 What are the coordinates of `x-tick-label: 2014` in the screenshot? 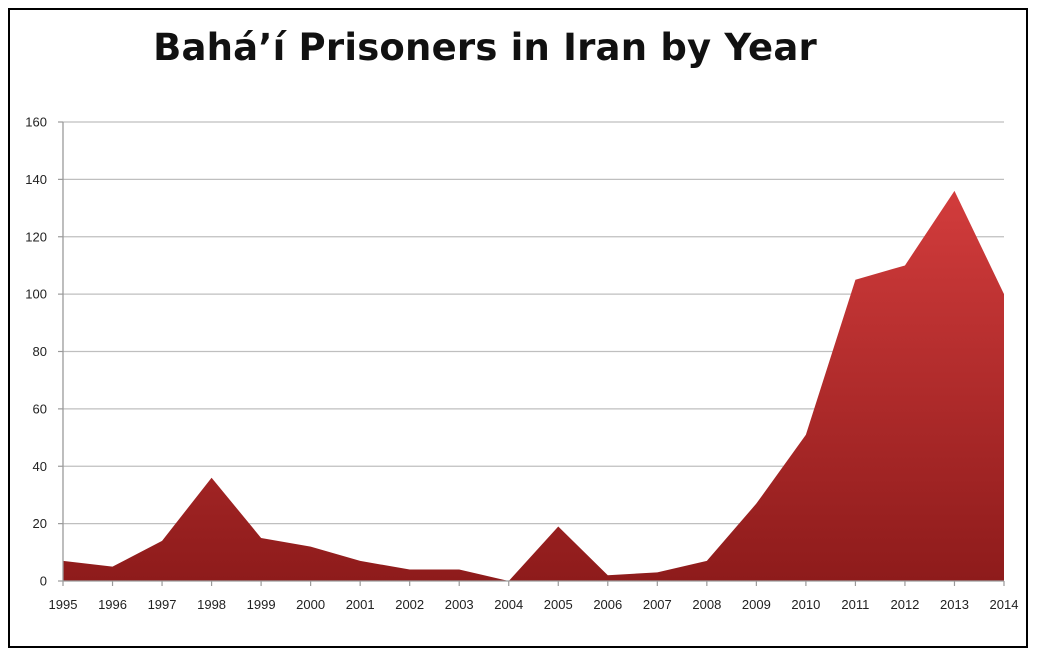 It's located at (1004, 604).